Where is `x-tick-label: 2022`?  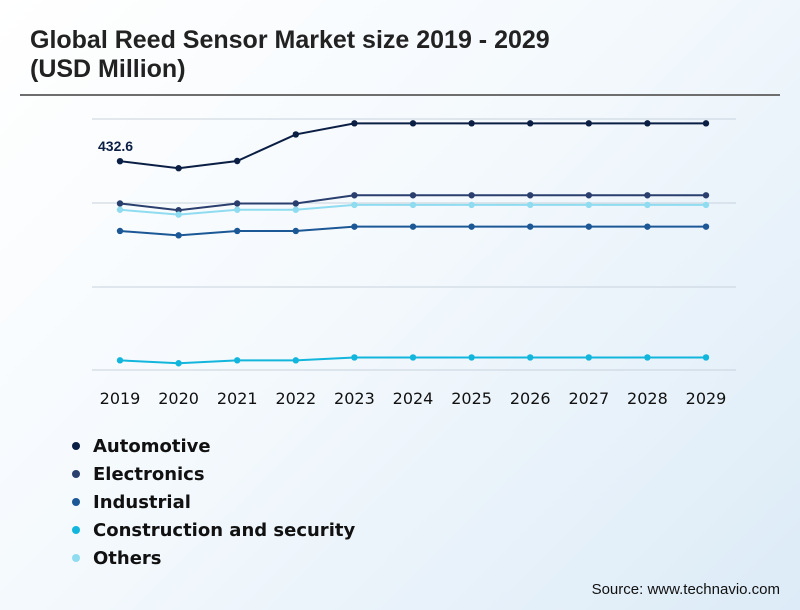 x-tick-label: 2022 is located at coordinates (295, 398).